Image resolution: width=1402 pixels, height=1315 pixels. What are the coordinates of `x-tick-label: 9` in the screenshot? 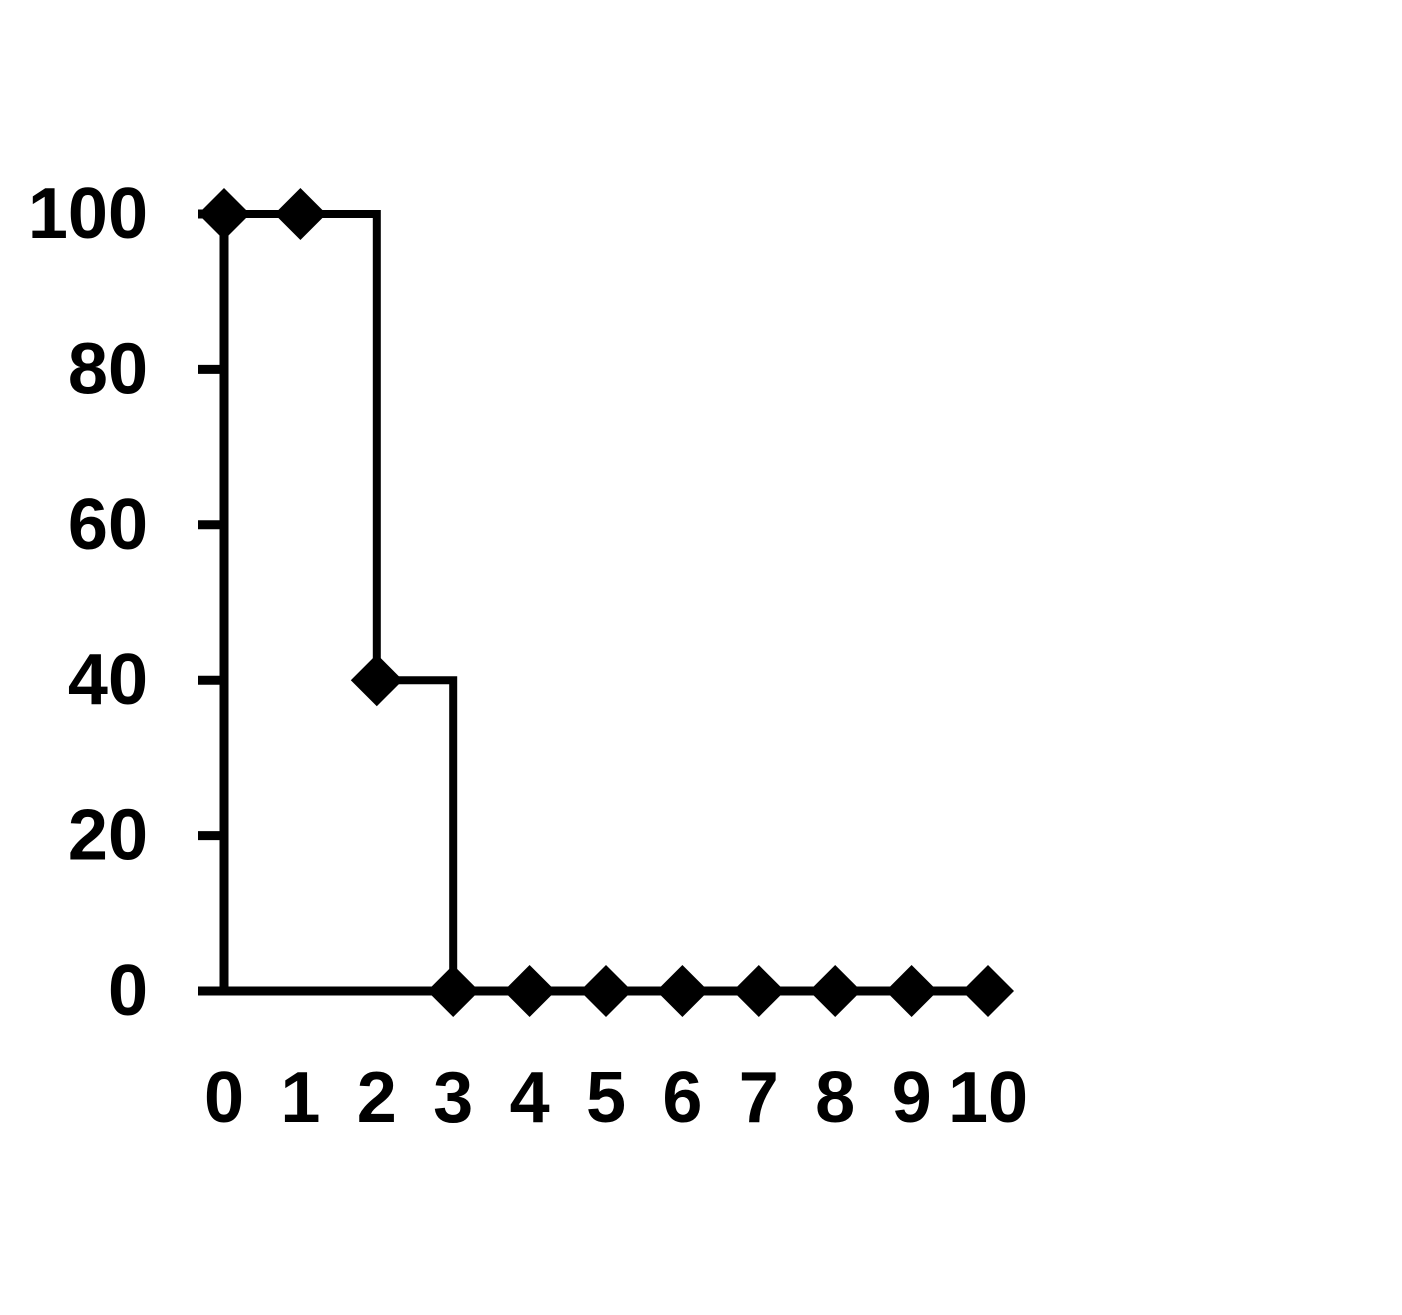 It's located at (912, 1098).